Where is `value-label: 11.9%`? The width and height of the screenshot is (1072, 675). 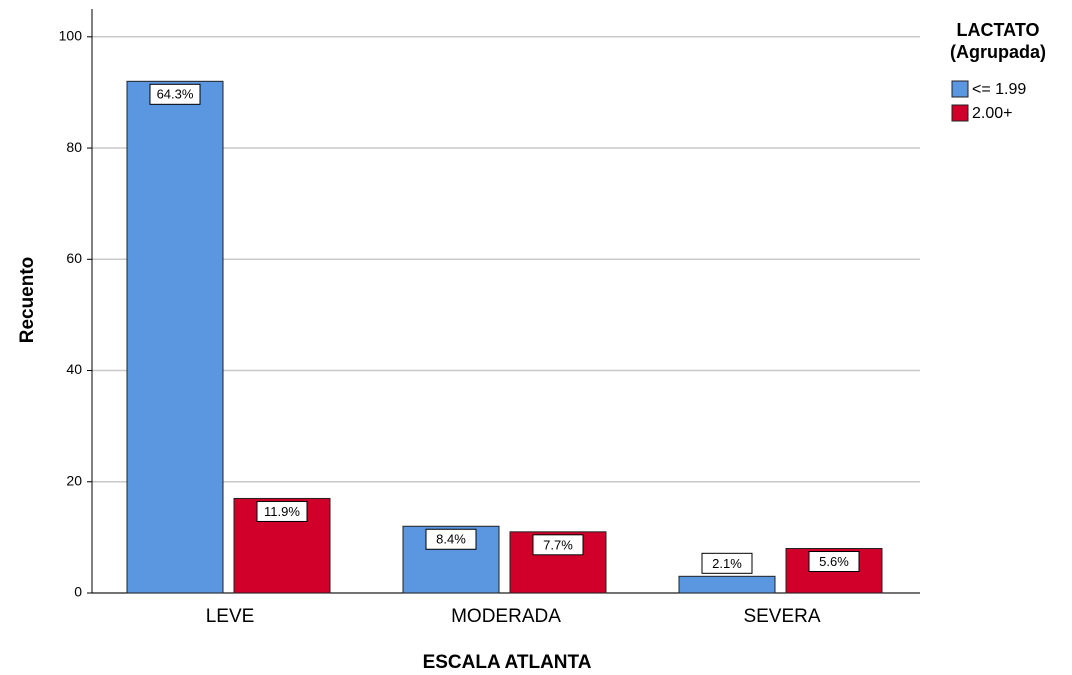
value-label: 11.9% is located at coordinates (282, 511).